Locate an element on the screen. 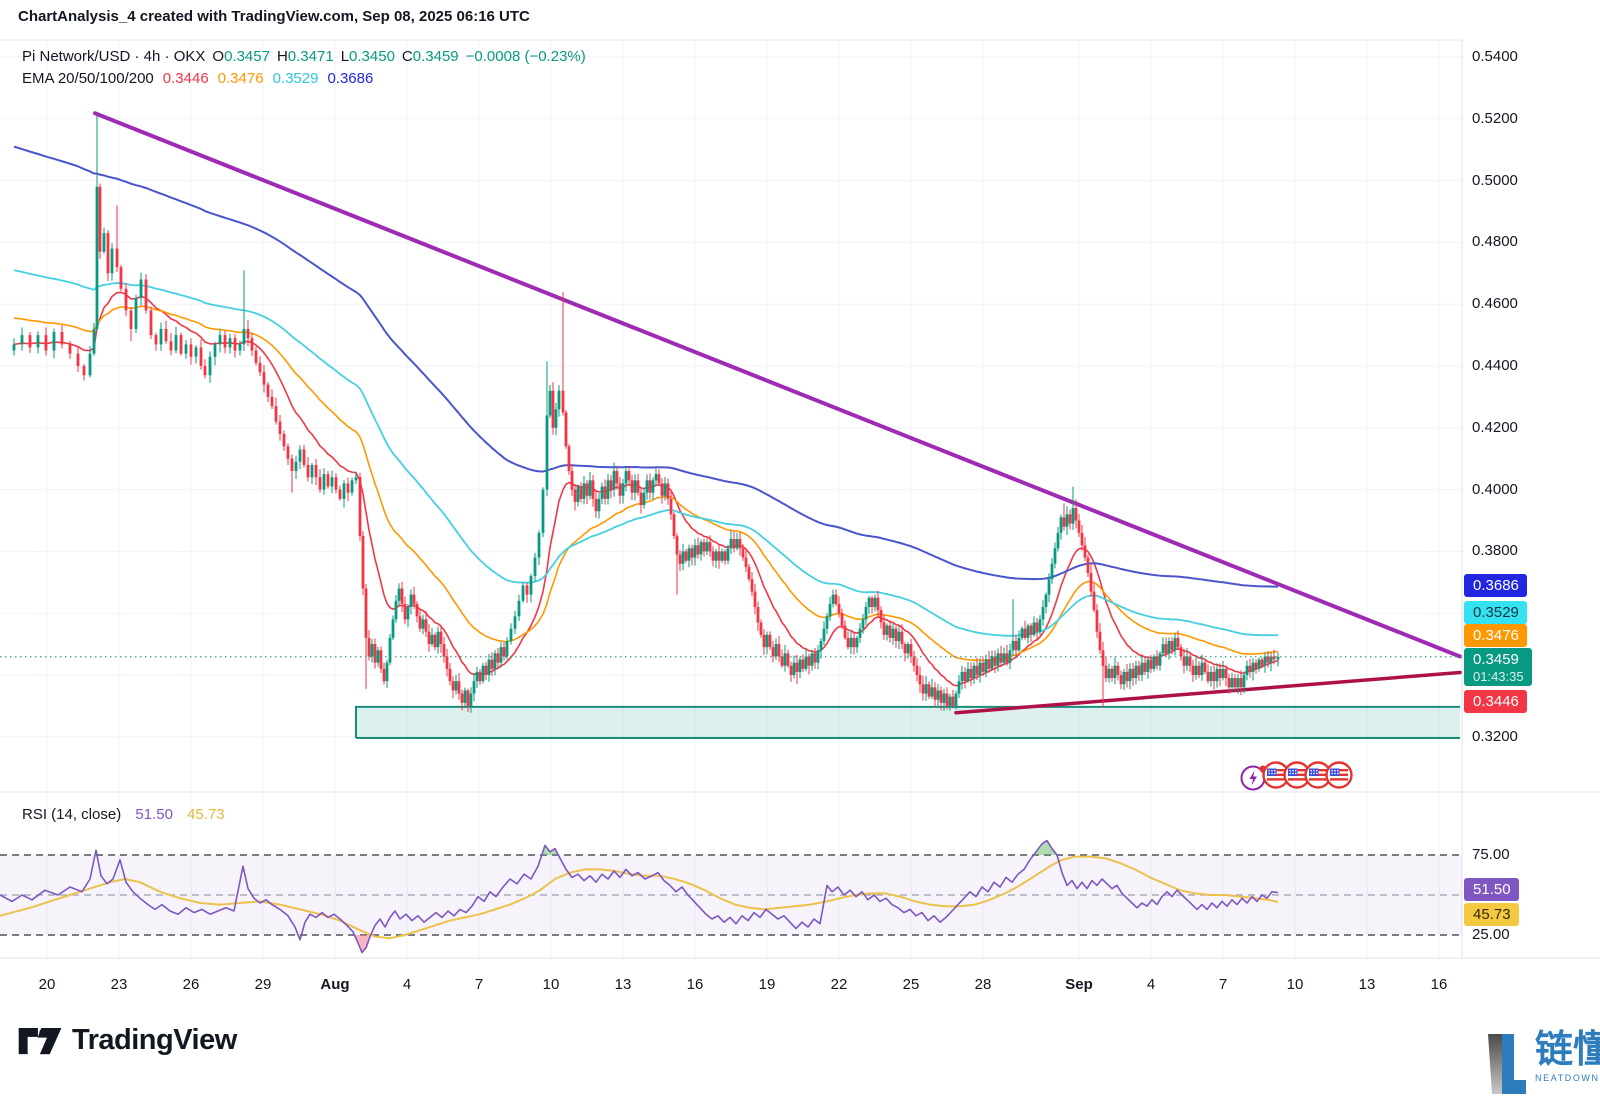 The image size is (1600, 1103). trendline-rising-support is located at coordinates (1208, 692).